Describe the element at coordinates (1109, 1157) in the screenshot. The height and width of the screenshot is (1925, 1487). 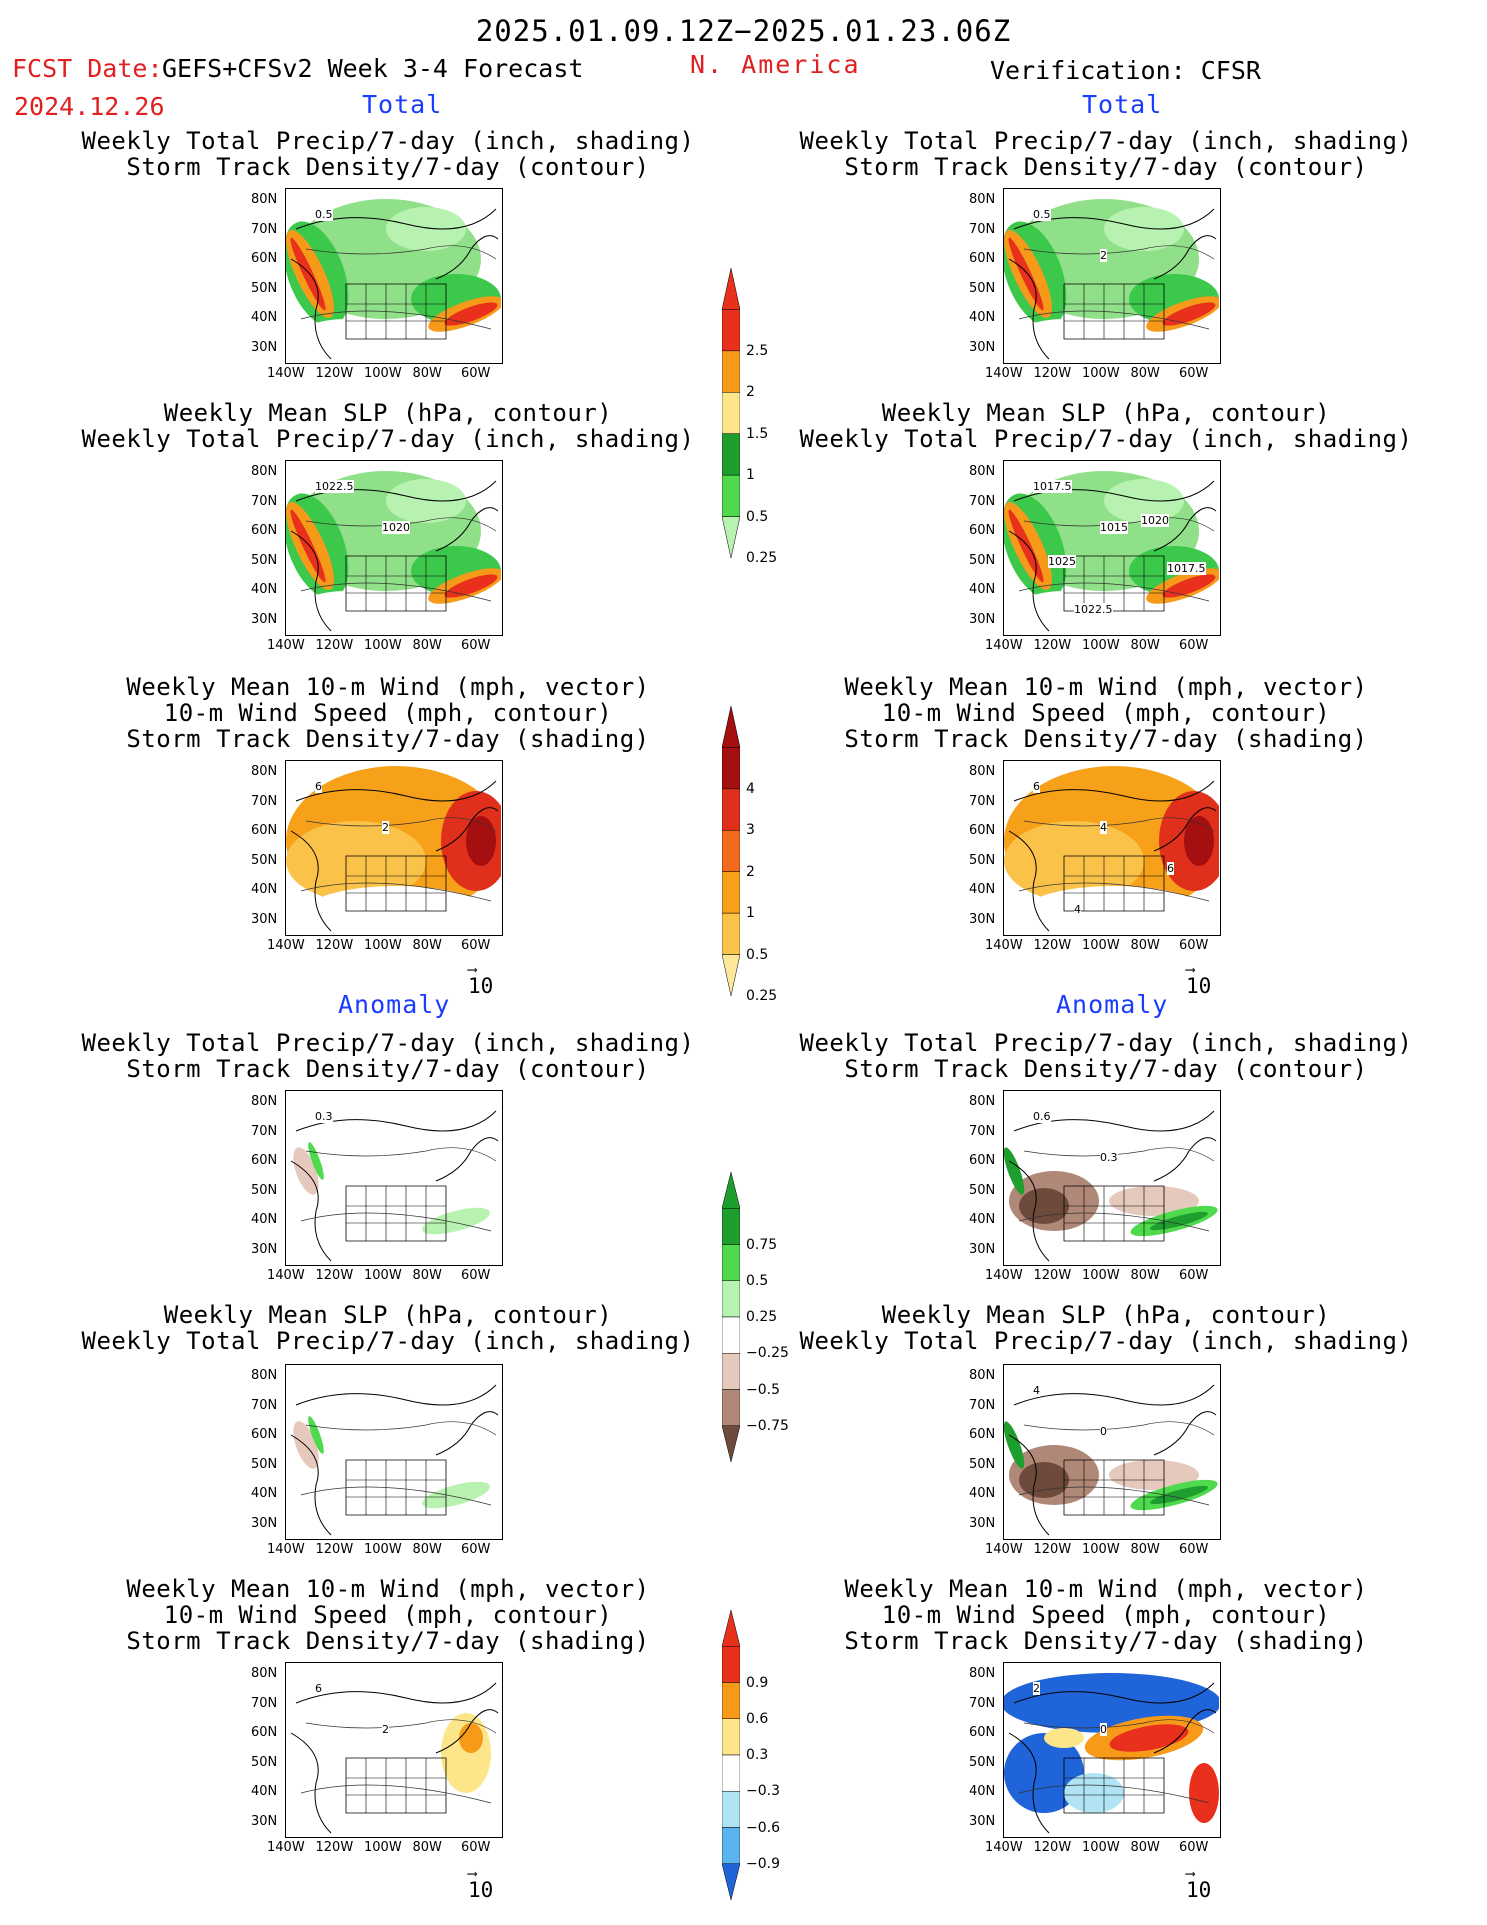
I see `contour-label: 0.3` at that location.